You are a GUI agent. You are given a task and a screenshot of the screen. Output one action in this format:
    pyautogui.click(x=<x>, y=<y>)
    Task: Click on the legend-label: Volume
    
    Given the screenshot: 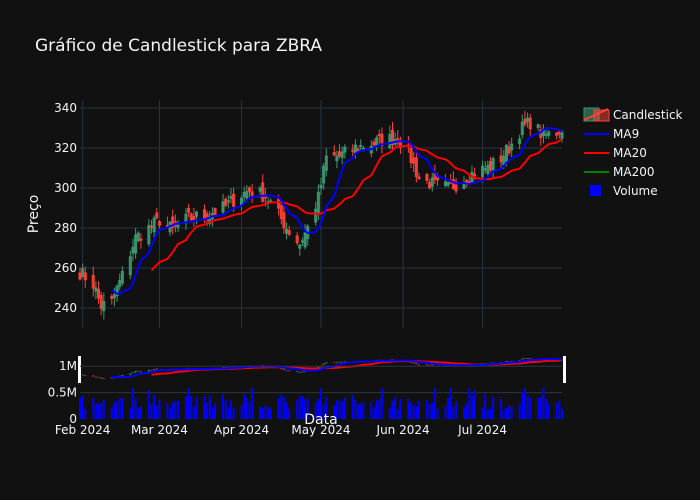 What is the action you would take?
    pyautogui.click(x=635, y=191)
    